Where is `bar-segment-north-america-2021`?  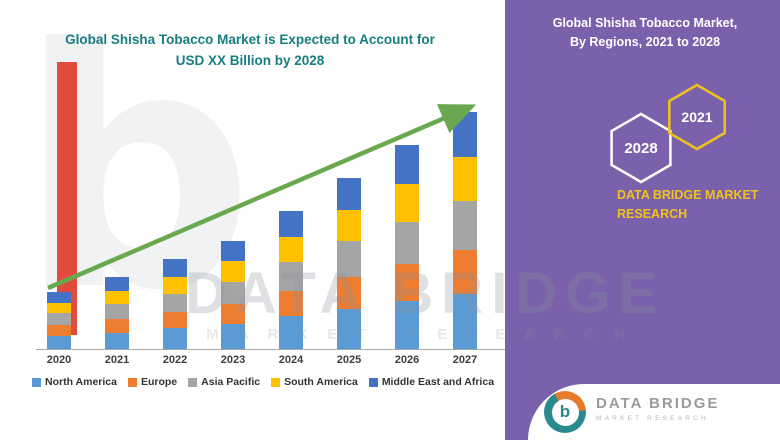
bar-segment-north-america-2021 is located at coordinates (117, 340).